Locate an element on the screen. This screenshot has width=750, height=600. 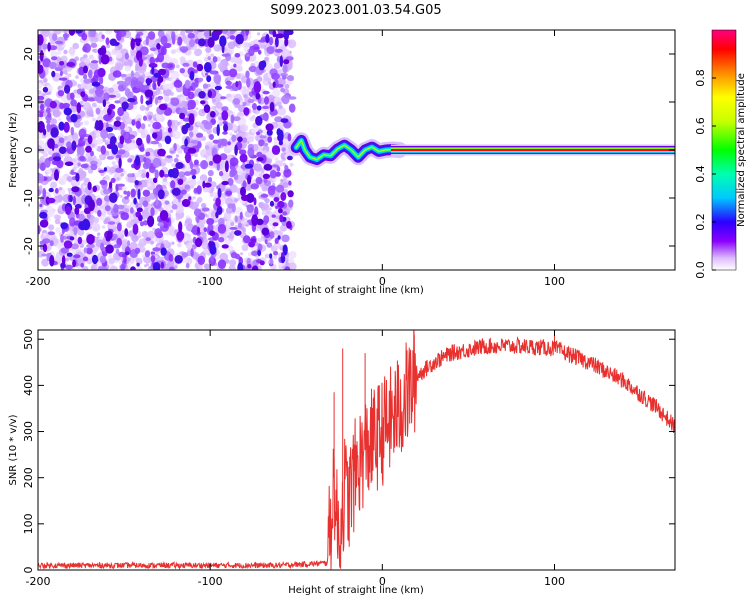
y-tick-label: 10 is located at coordinates (28, 102).